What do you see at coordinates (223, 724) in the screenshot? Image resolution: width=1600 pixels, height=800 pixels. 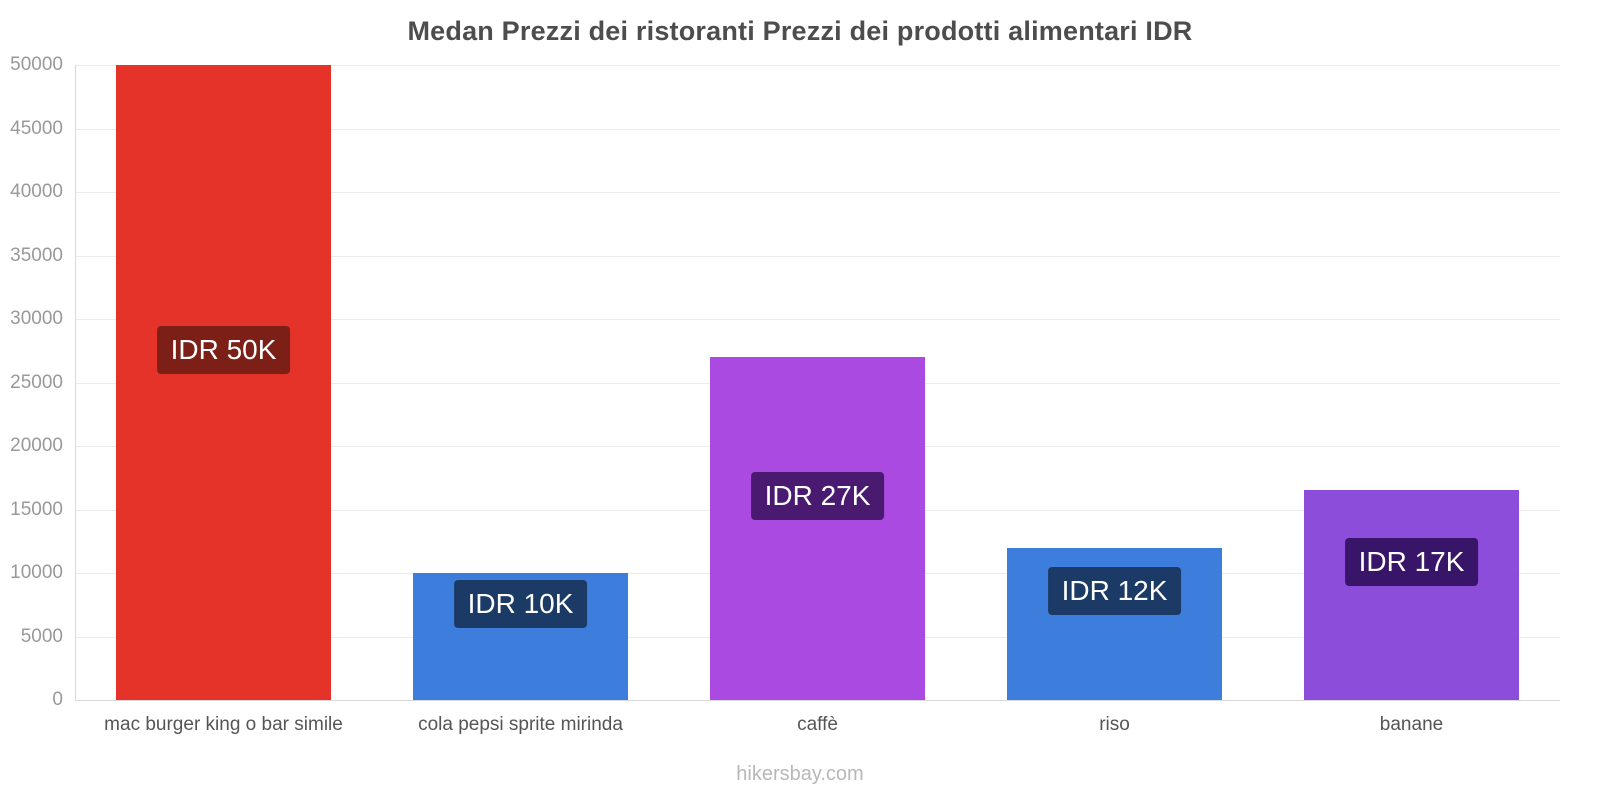 I see `x-category-label: mac burger king o bar simile` at bounding box center [223, 724].